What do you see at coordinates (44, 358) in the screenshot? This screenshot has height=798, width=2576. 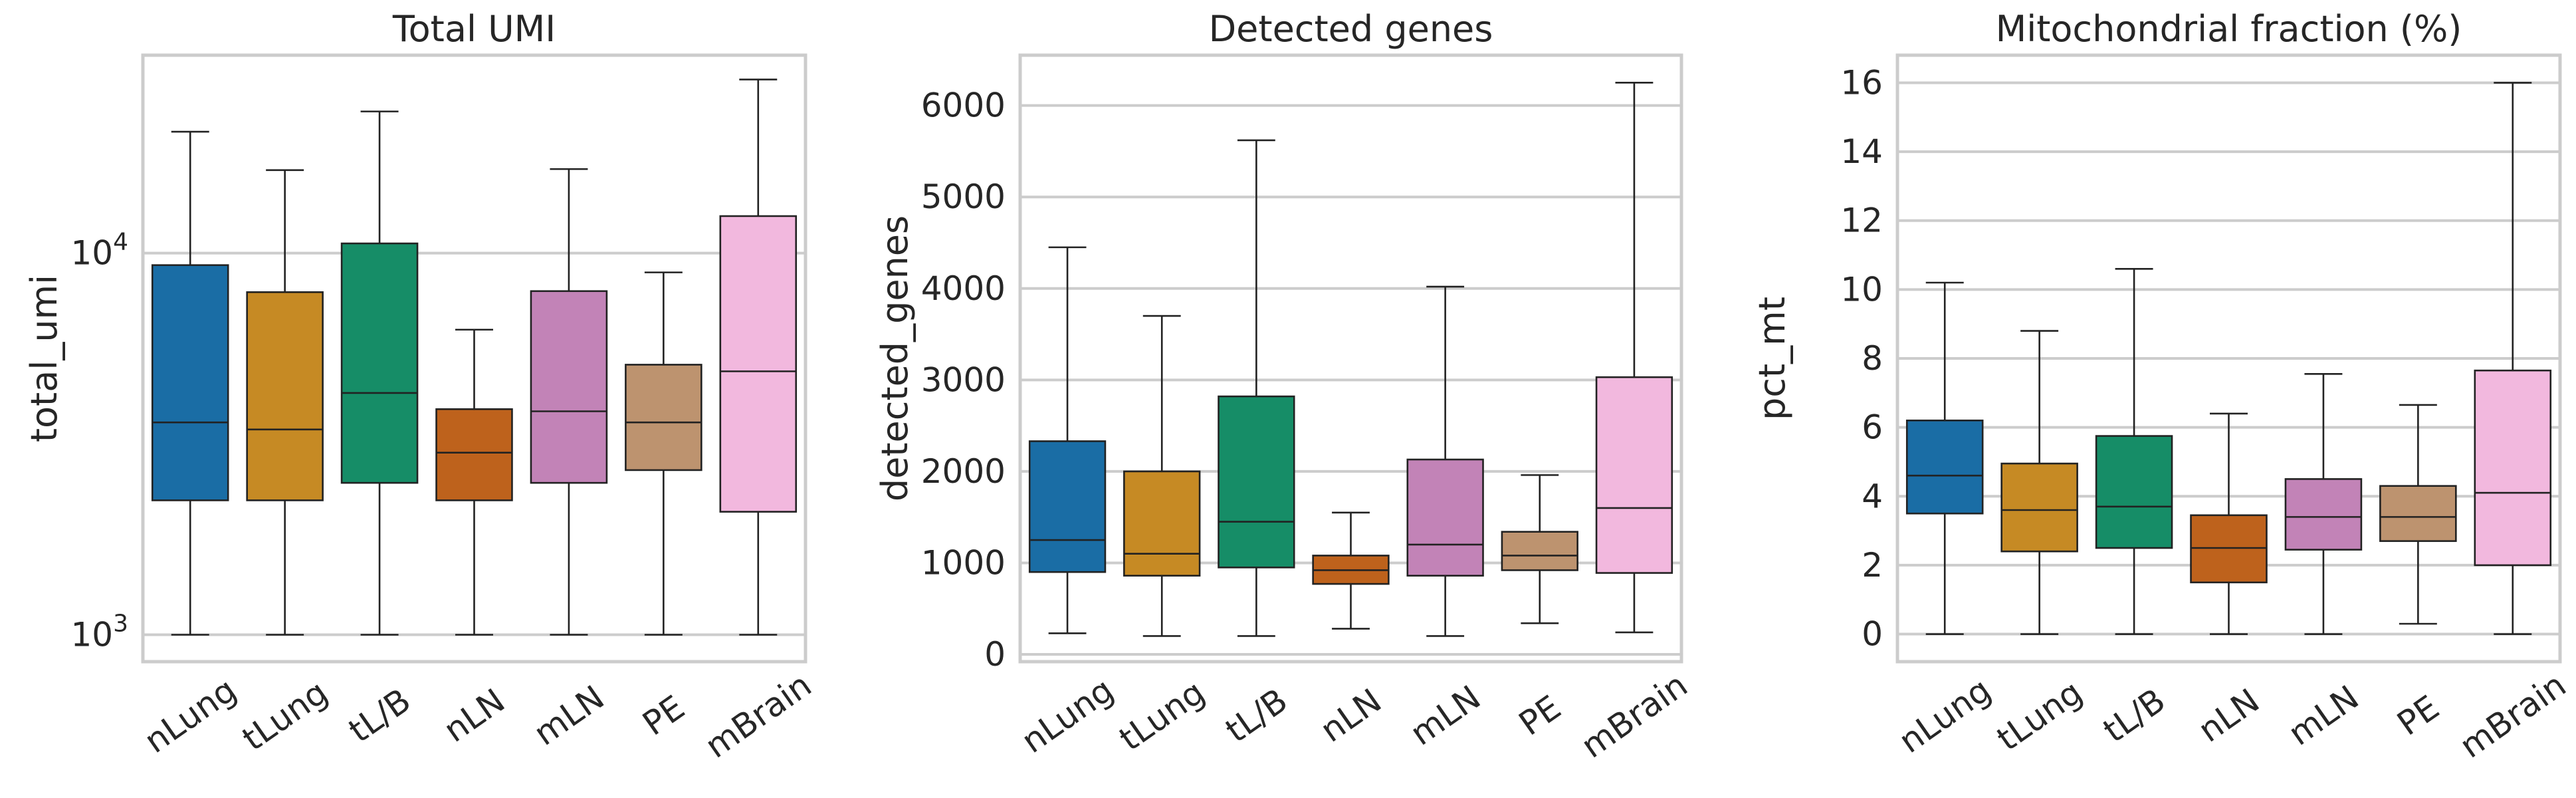 I see `y-axis-label: total_umi` at bounding box center [44, 358].